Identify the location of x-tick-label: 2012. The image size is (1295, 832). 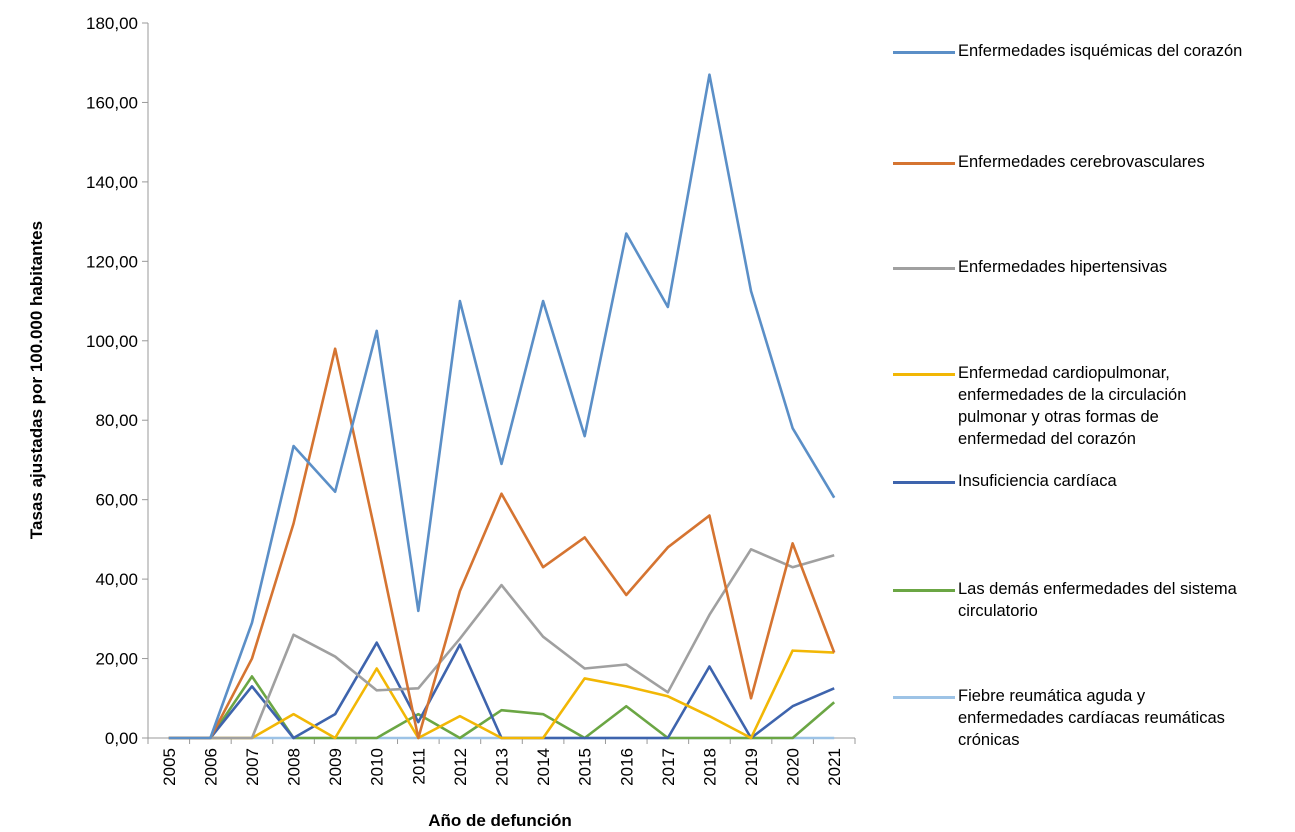
(460, 767).